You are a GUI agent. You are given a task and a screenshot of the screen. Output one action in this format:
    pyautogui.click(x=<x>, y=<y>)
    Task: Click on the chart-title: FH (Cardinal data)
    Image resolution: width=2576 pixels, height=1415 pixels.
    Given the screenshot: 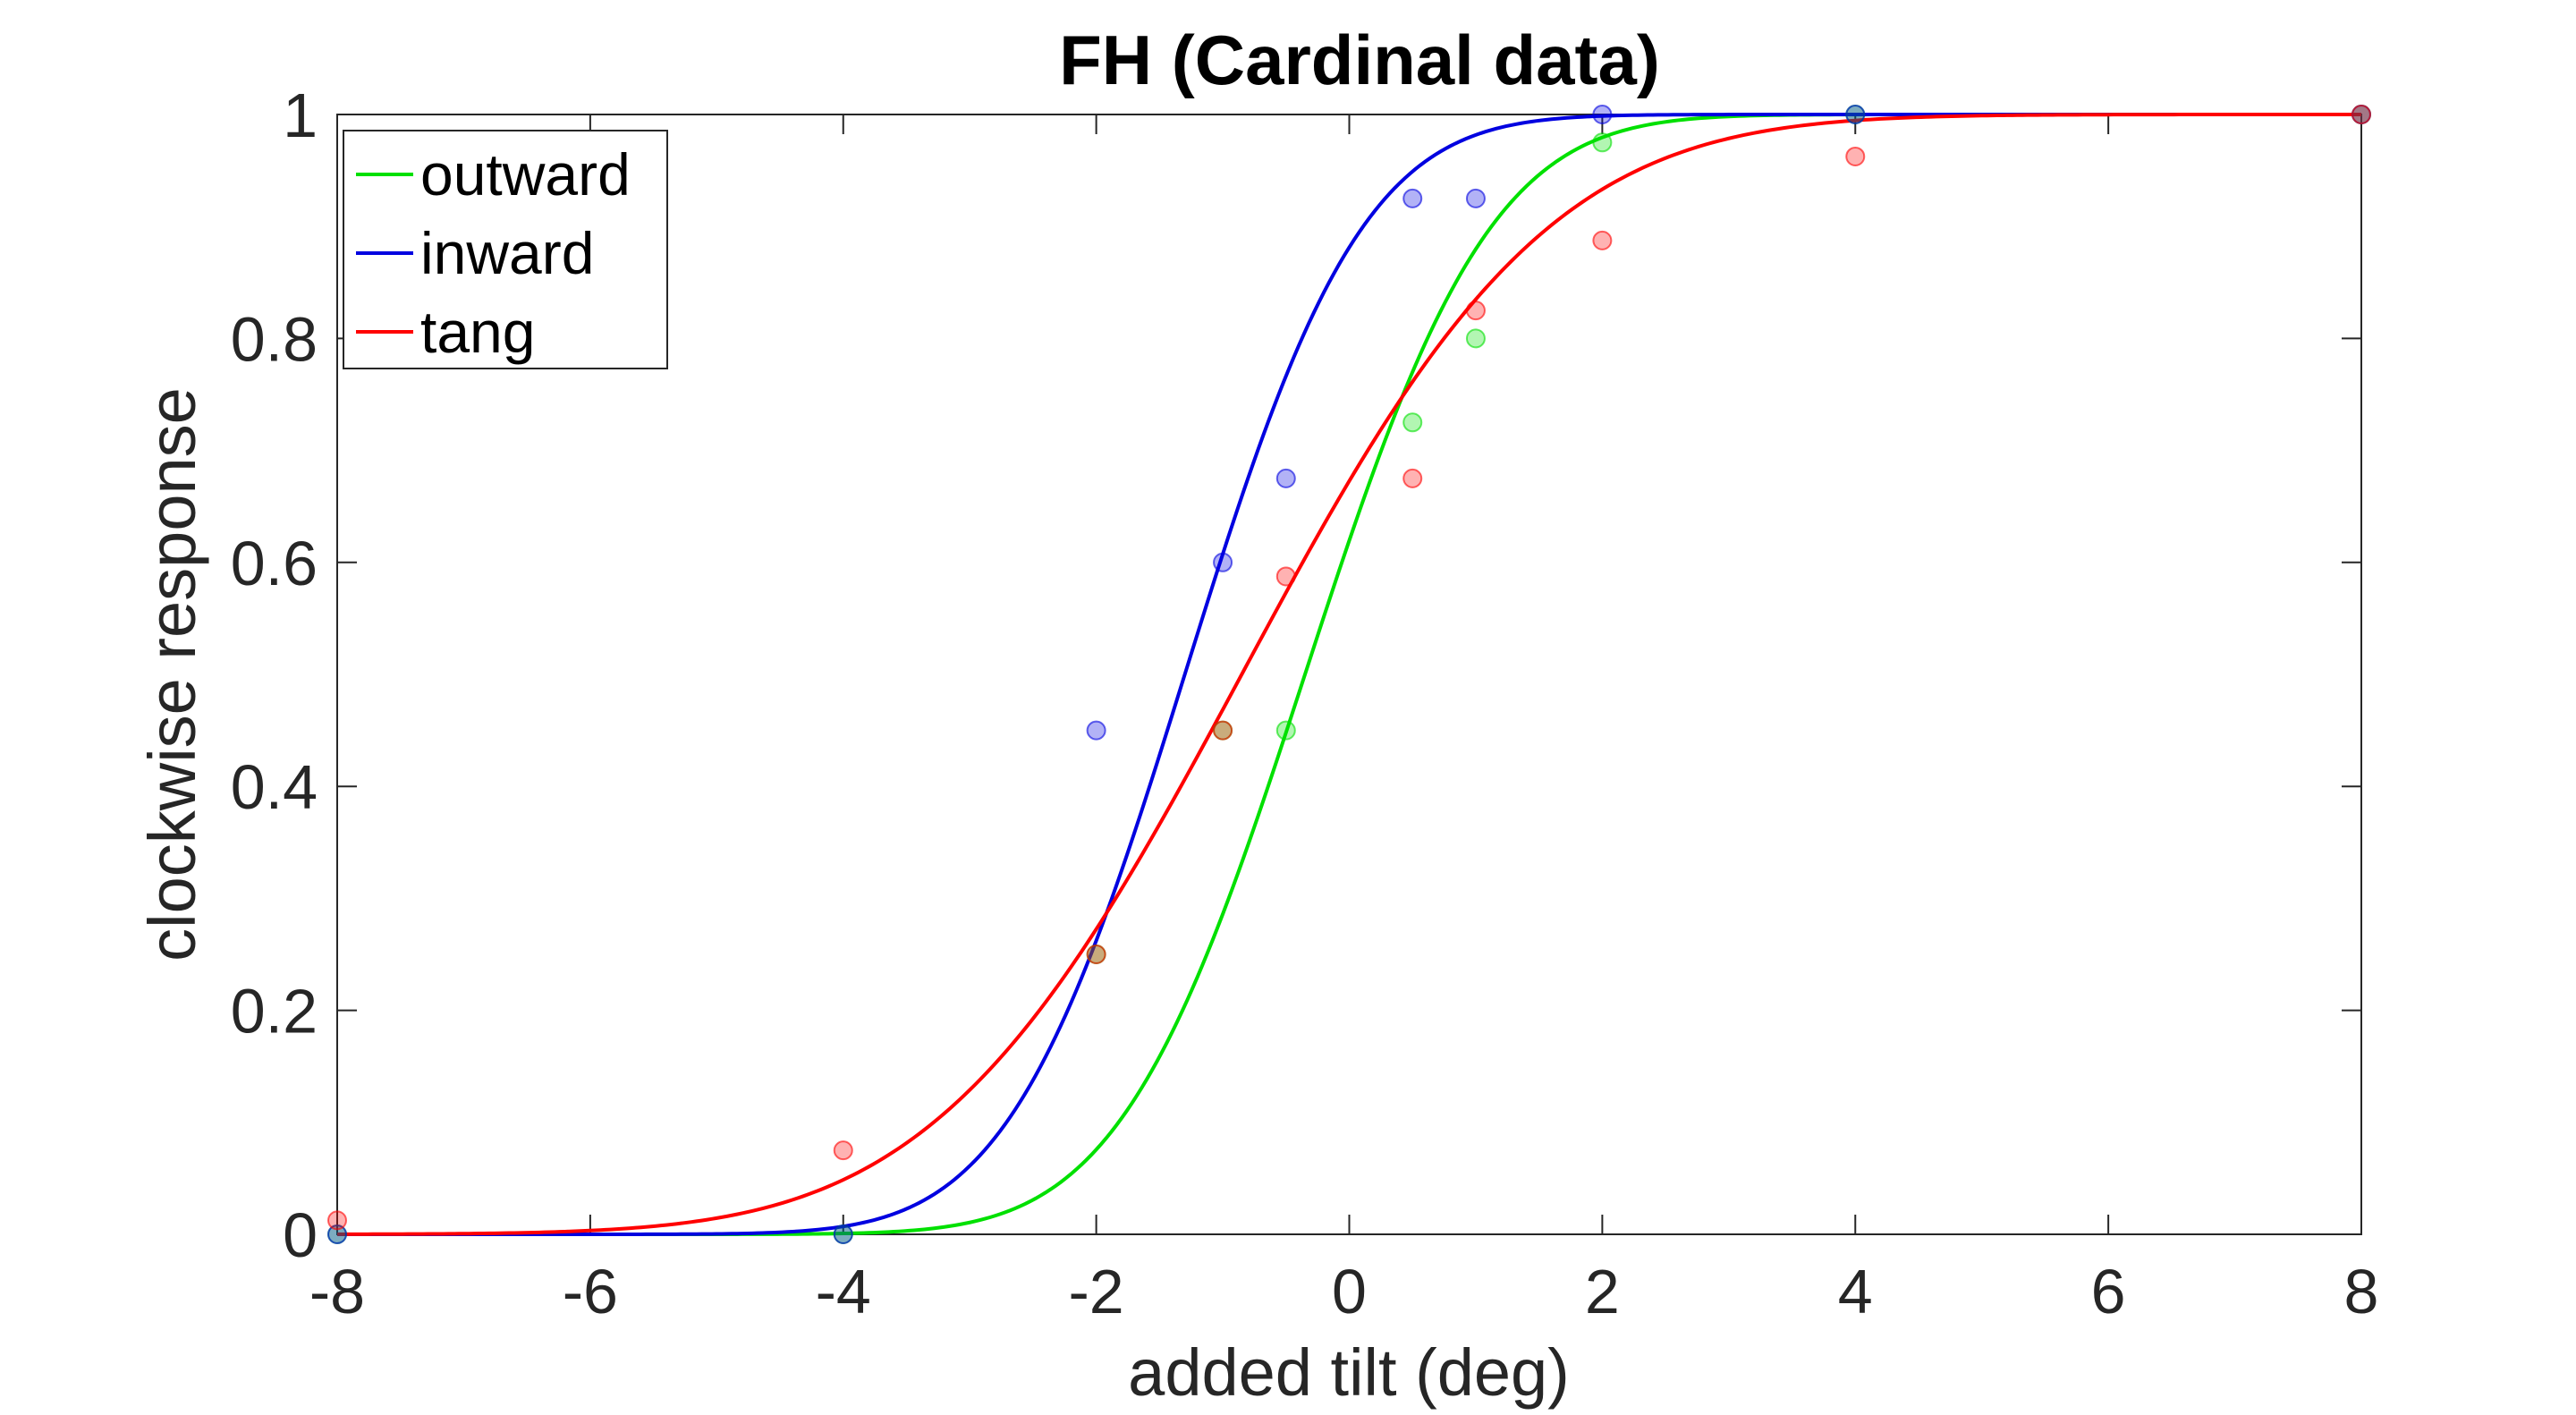 What is the action you would take?
    pyautogui.click(x=1359, y=60)
    